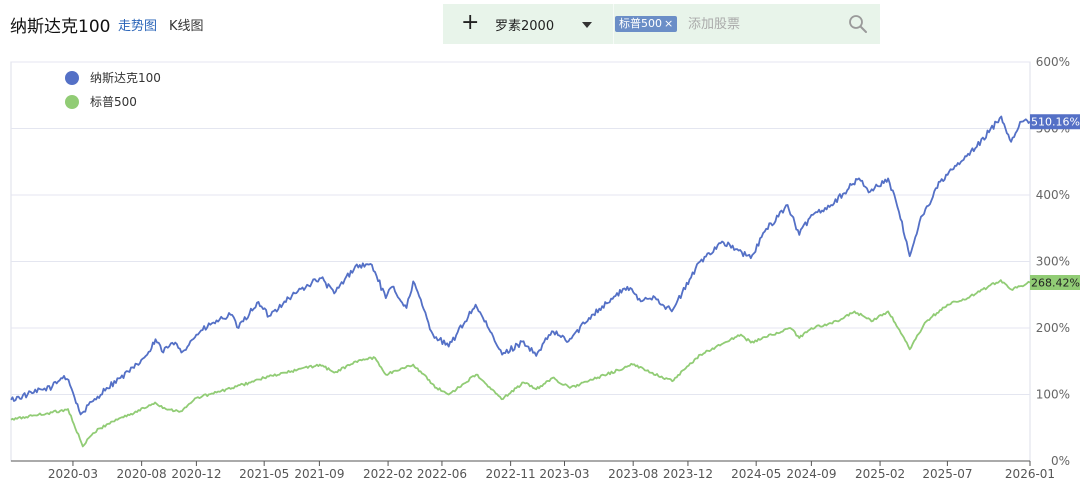 The height and width of the screenshot is (503, 1080). Describe the element at coordinates (319, 474) in the screenshot. I see `x-tick-label: 2021-09` at that location.